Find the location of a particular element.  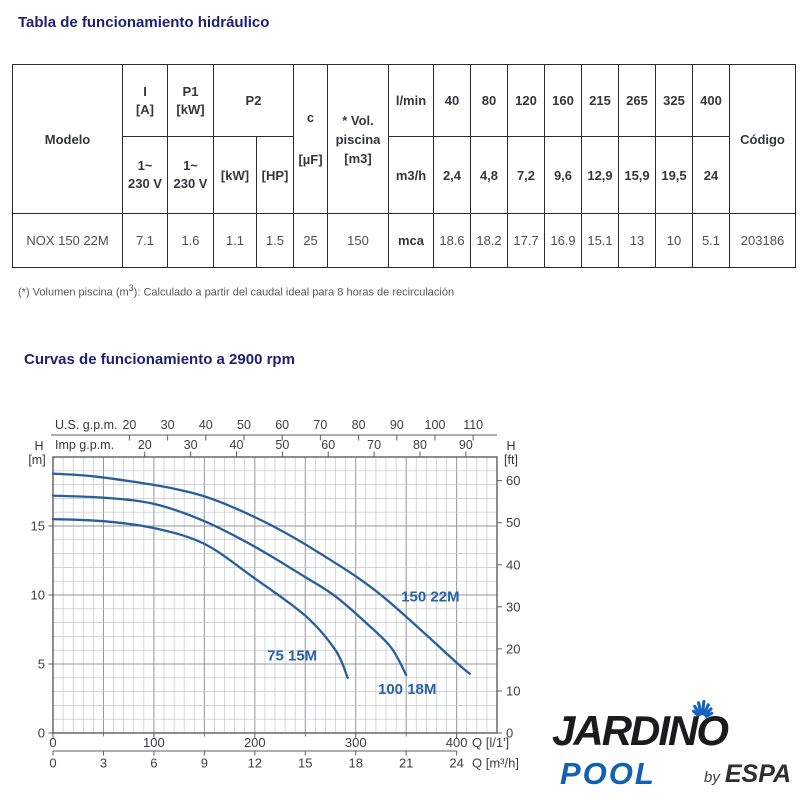

cell-mca-value: 17.7 is located at coordinates (526, 240).